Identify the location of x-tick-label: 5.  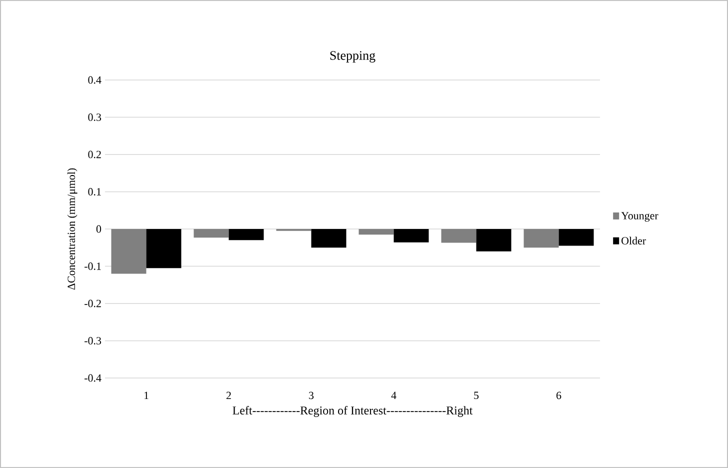
(476, 396).